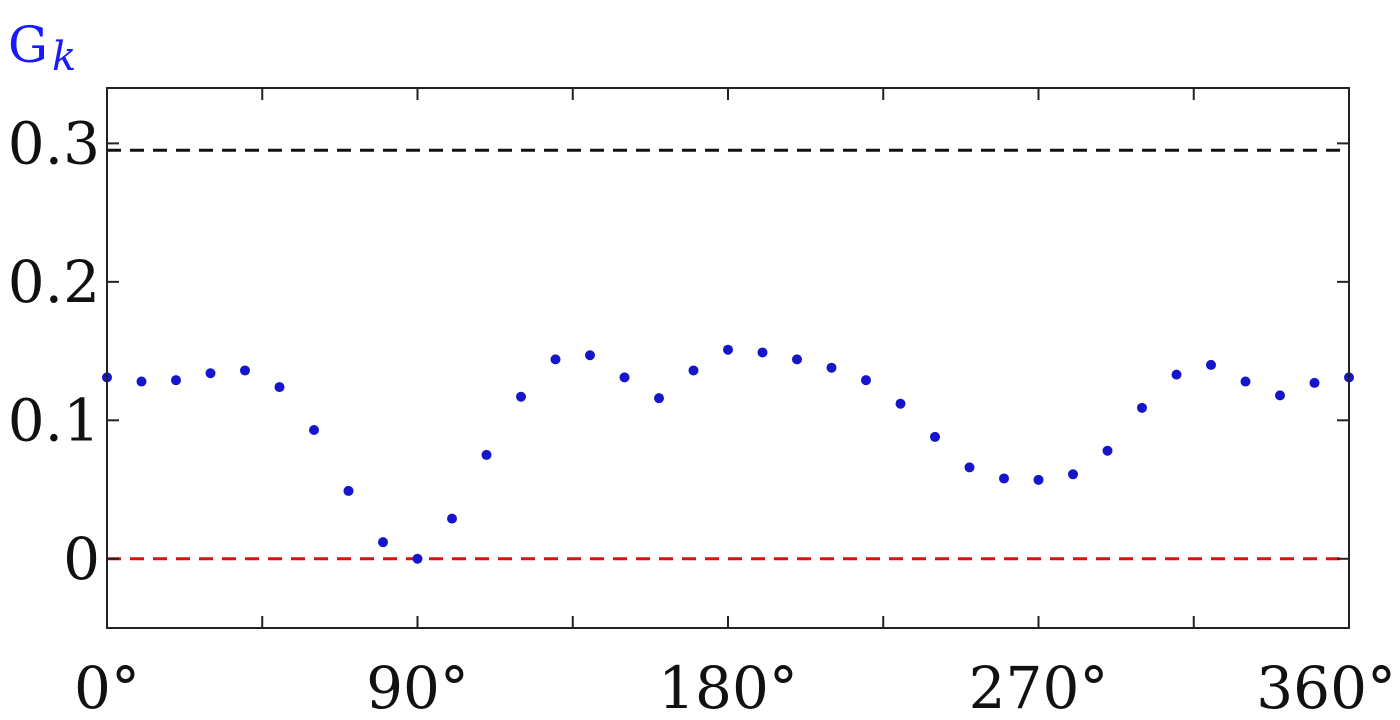  What do you see at coordinates (54, 282) in the screenshot?
I see `y-tick-label-2: 0.2` at bounding box center [54, 282].